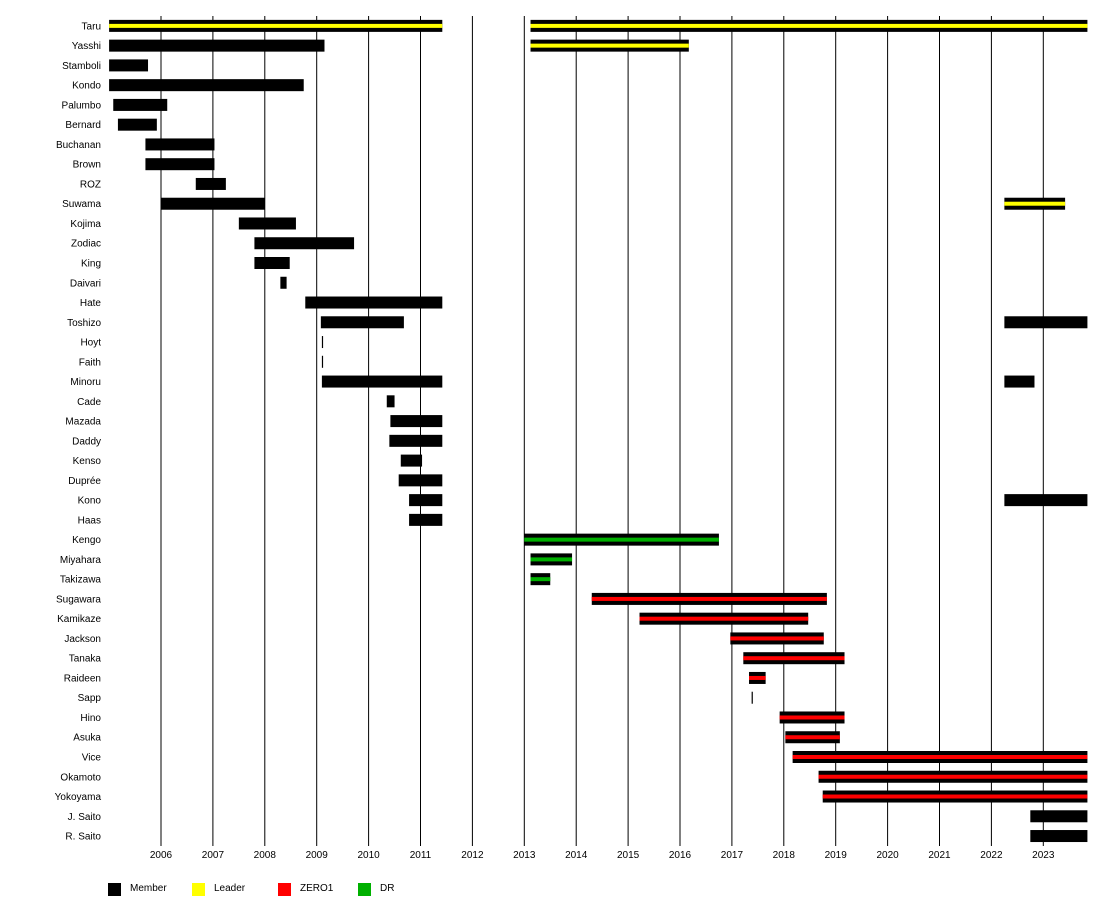  What do you see at coordinates (376, 889) in the screenshot?
I see `legend-item-dr: DR` at bounding box center [376, 889].